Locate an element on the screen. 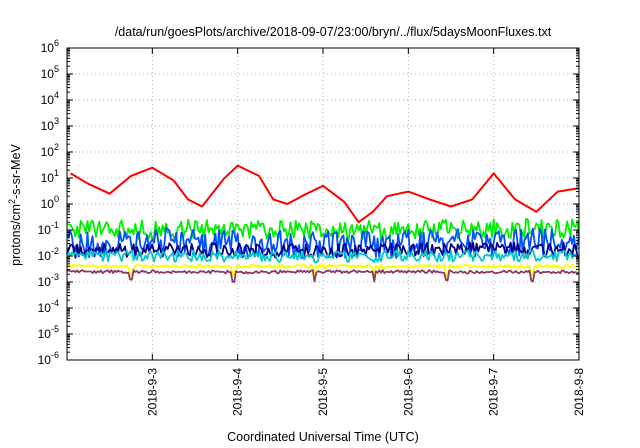  y-tick-label: 10³ is located at coordinates (50, 124).